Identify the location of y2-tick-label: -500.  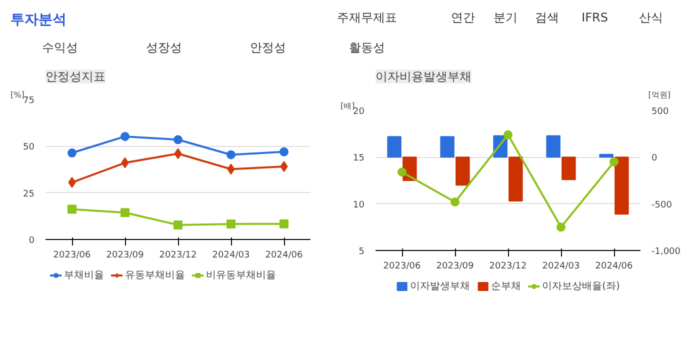
(662, 205).